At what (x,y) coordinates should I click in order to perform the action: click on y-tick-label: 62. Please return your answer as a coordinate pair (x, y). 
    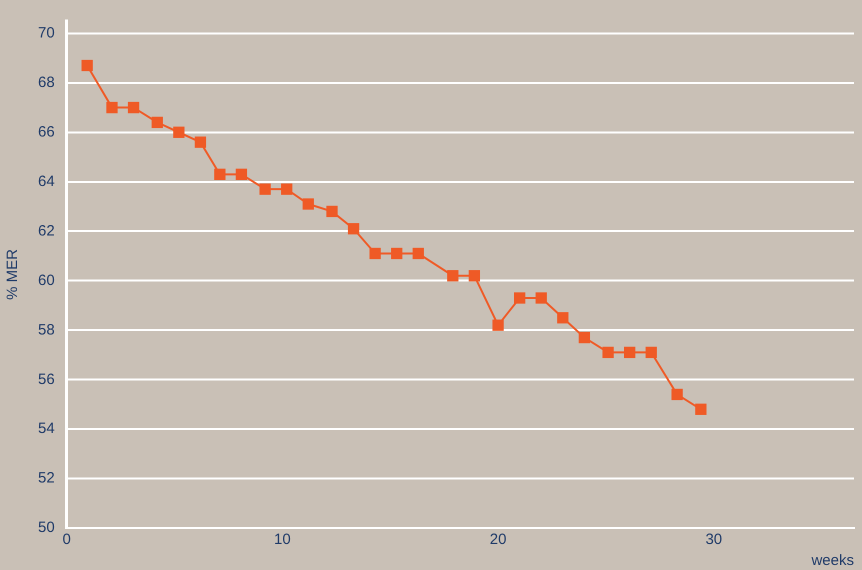
    Looking at the image, I should click on (46, 231).